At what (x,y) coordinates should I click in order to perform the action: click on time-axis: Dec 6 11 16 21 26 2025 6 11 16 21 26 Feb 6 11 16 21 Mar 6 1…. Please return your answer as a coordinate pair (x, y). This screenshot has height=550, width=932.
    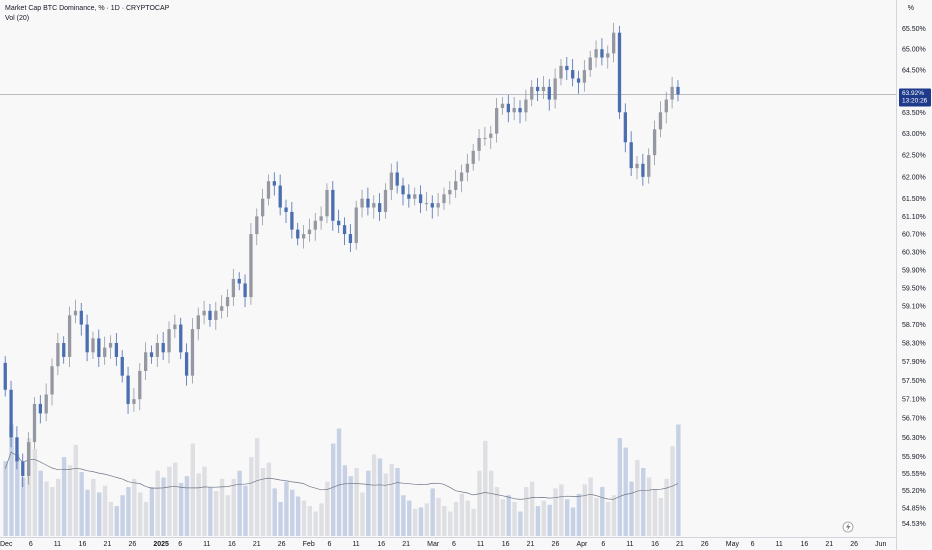
    Looking at the image, I should click on (443, 544).